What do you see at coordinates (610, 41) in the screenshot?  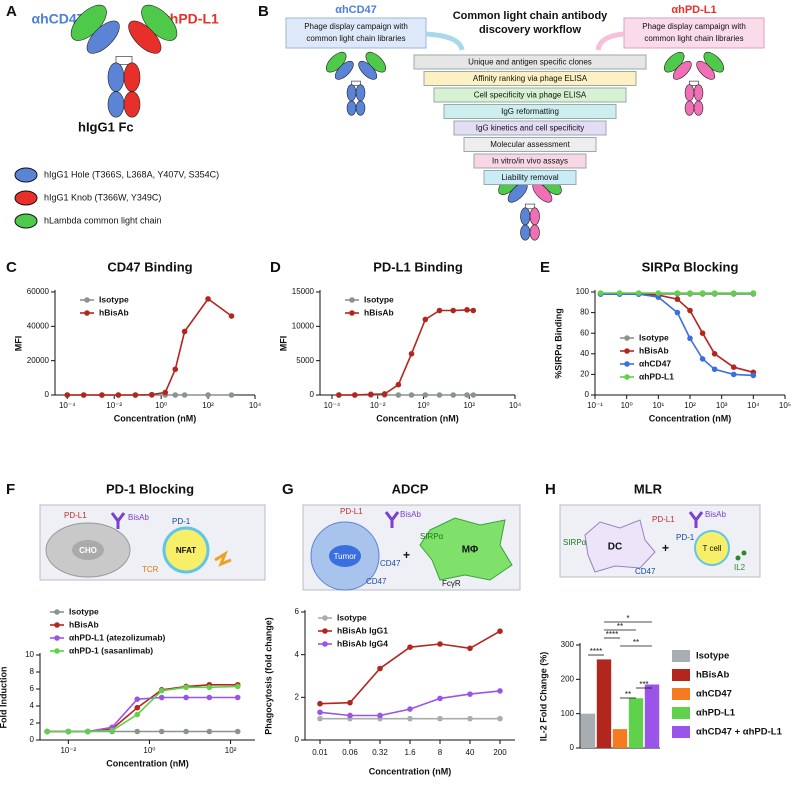 I see `arrow` at bounding box center [610, 41].